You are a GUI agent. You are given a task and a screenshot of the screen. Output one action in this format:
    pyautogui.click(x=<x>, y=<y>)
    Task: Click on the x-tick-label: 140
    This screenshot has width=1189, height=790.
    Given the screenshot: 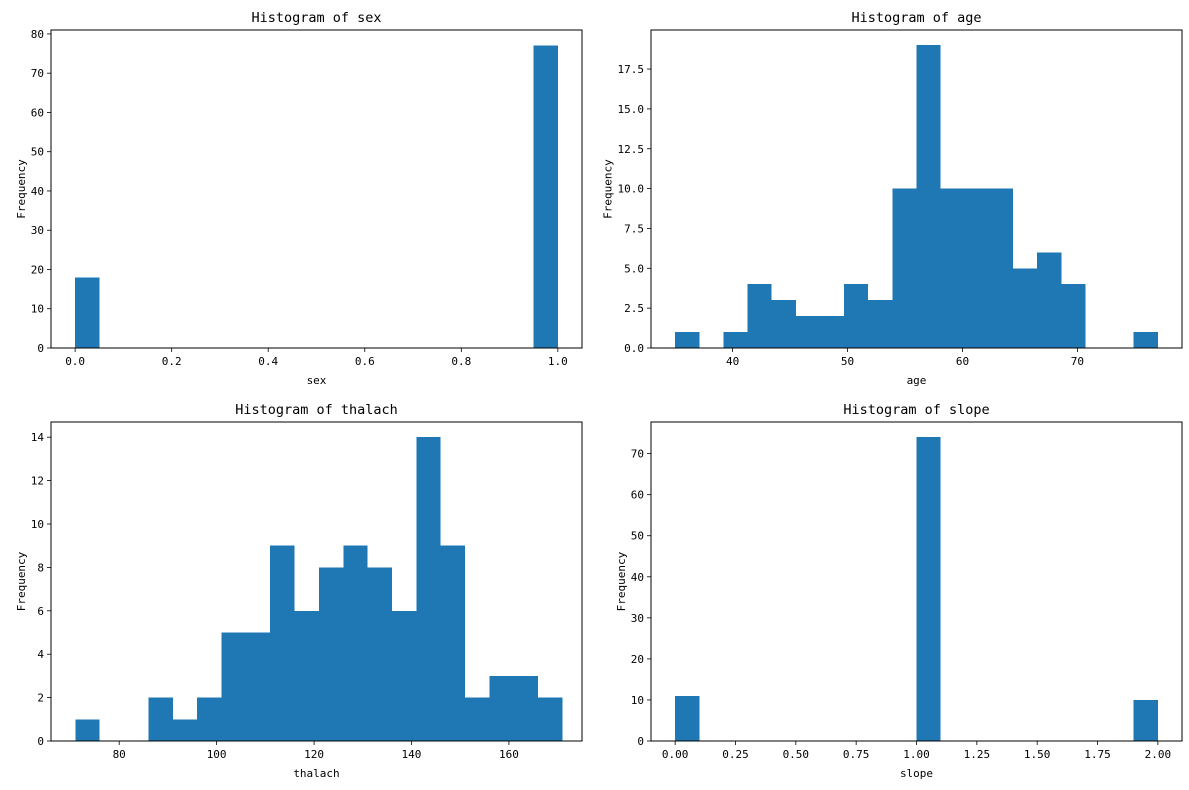 What is the action you would take?
    pyautogui.click(x=412, y=754)
    